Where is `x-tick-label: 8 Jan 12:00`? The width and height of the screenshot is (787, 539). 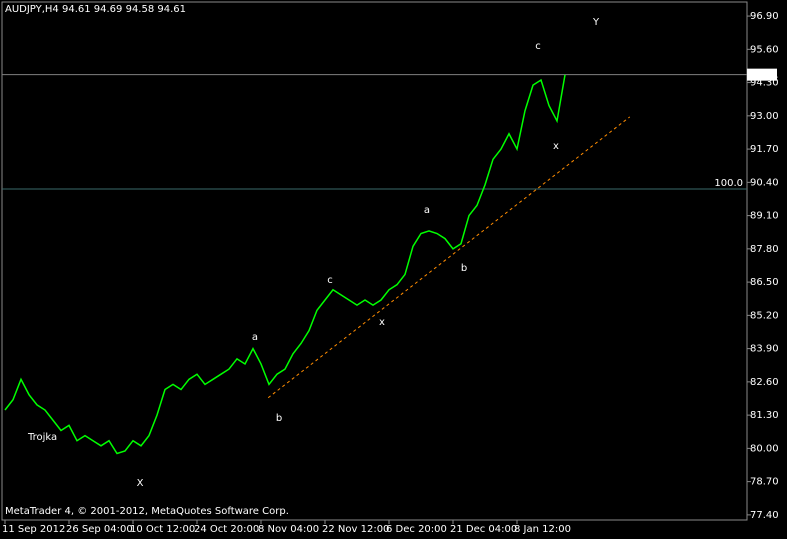
x-tick-label: 8 Jan 12:00 is located at coordinates (542, 529).